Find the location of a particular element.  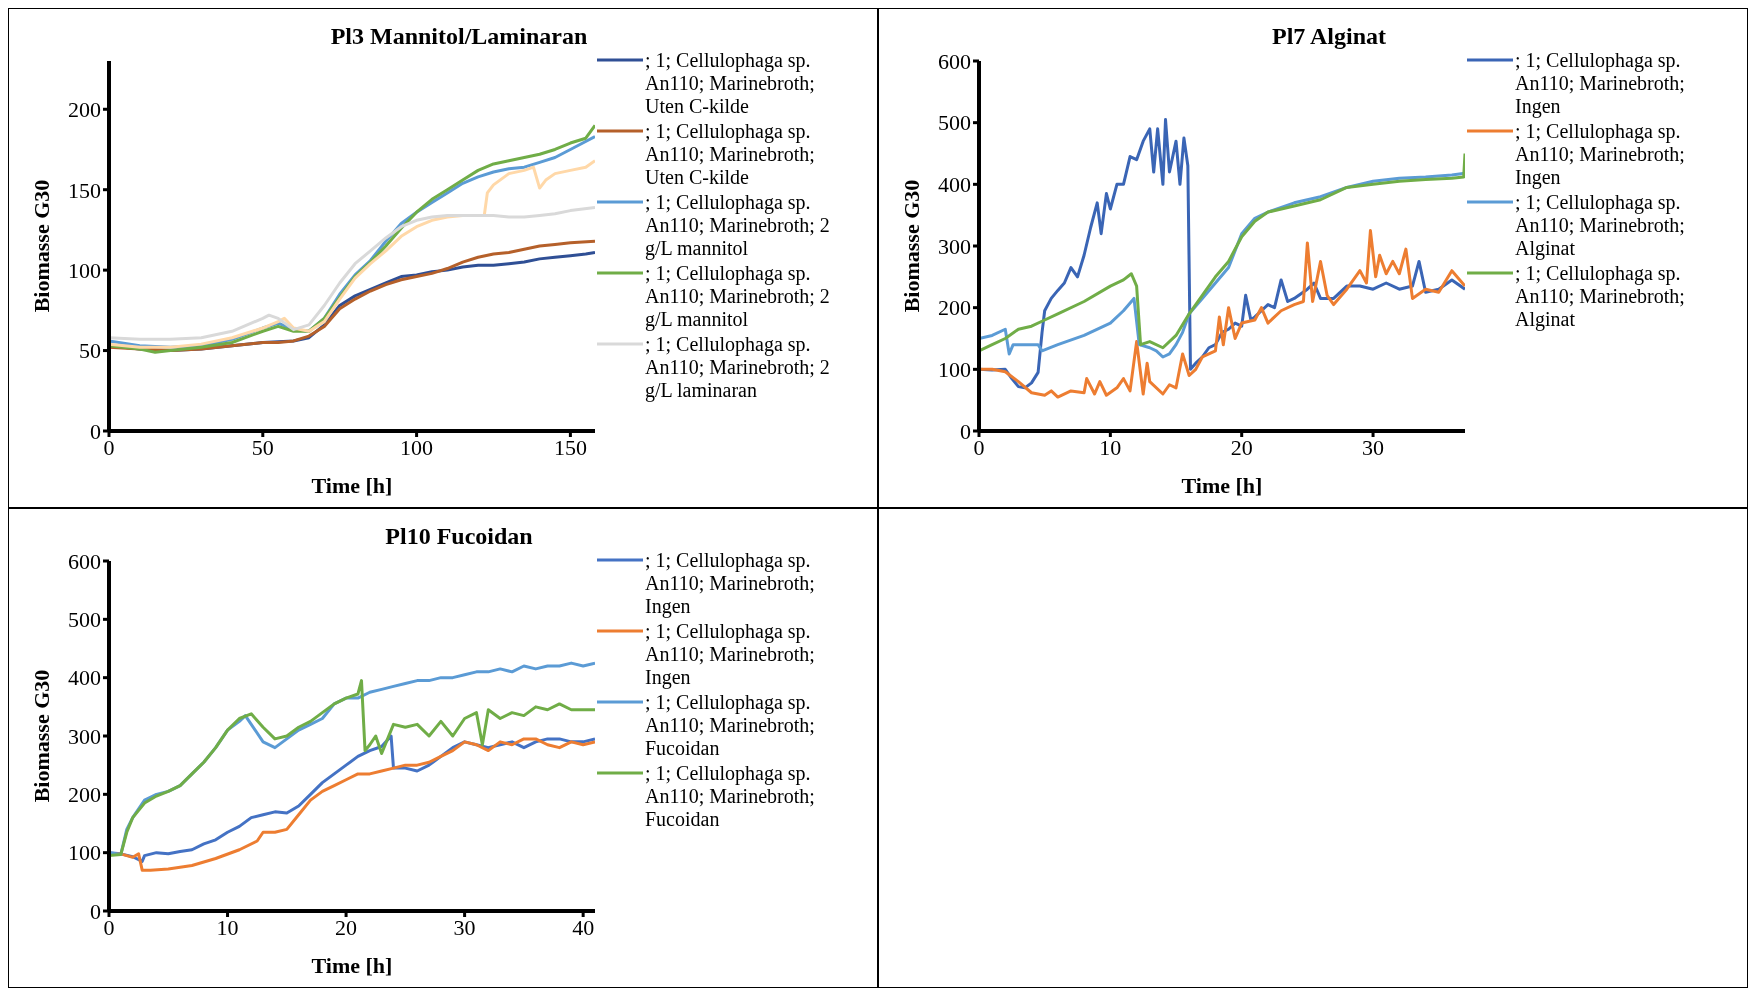

chart-title: Pl7 Alginat is located at coordinates (1329, 36).